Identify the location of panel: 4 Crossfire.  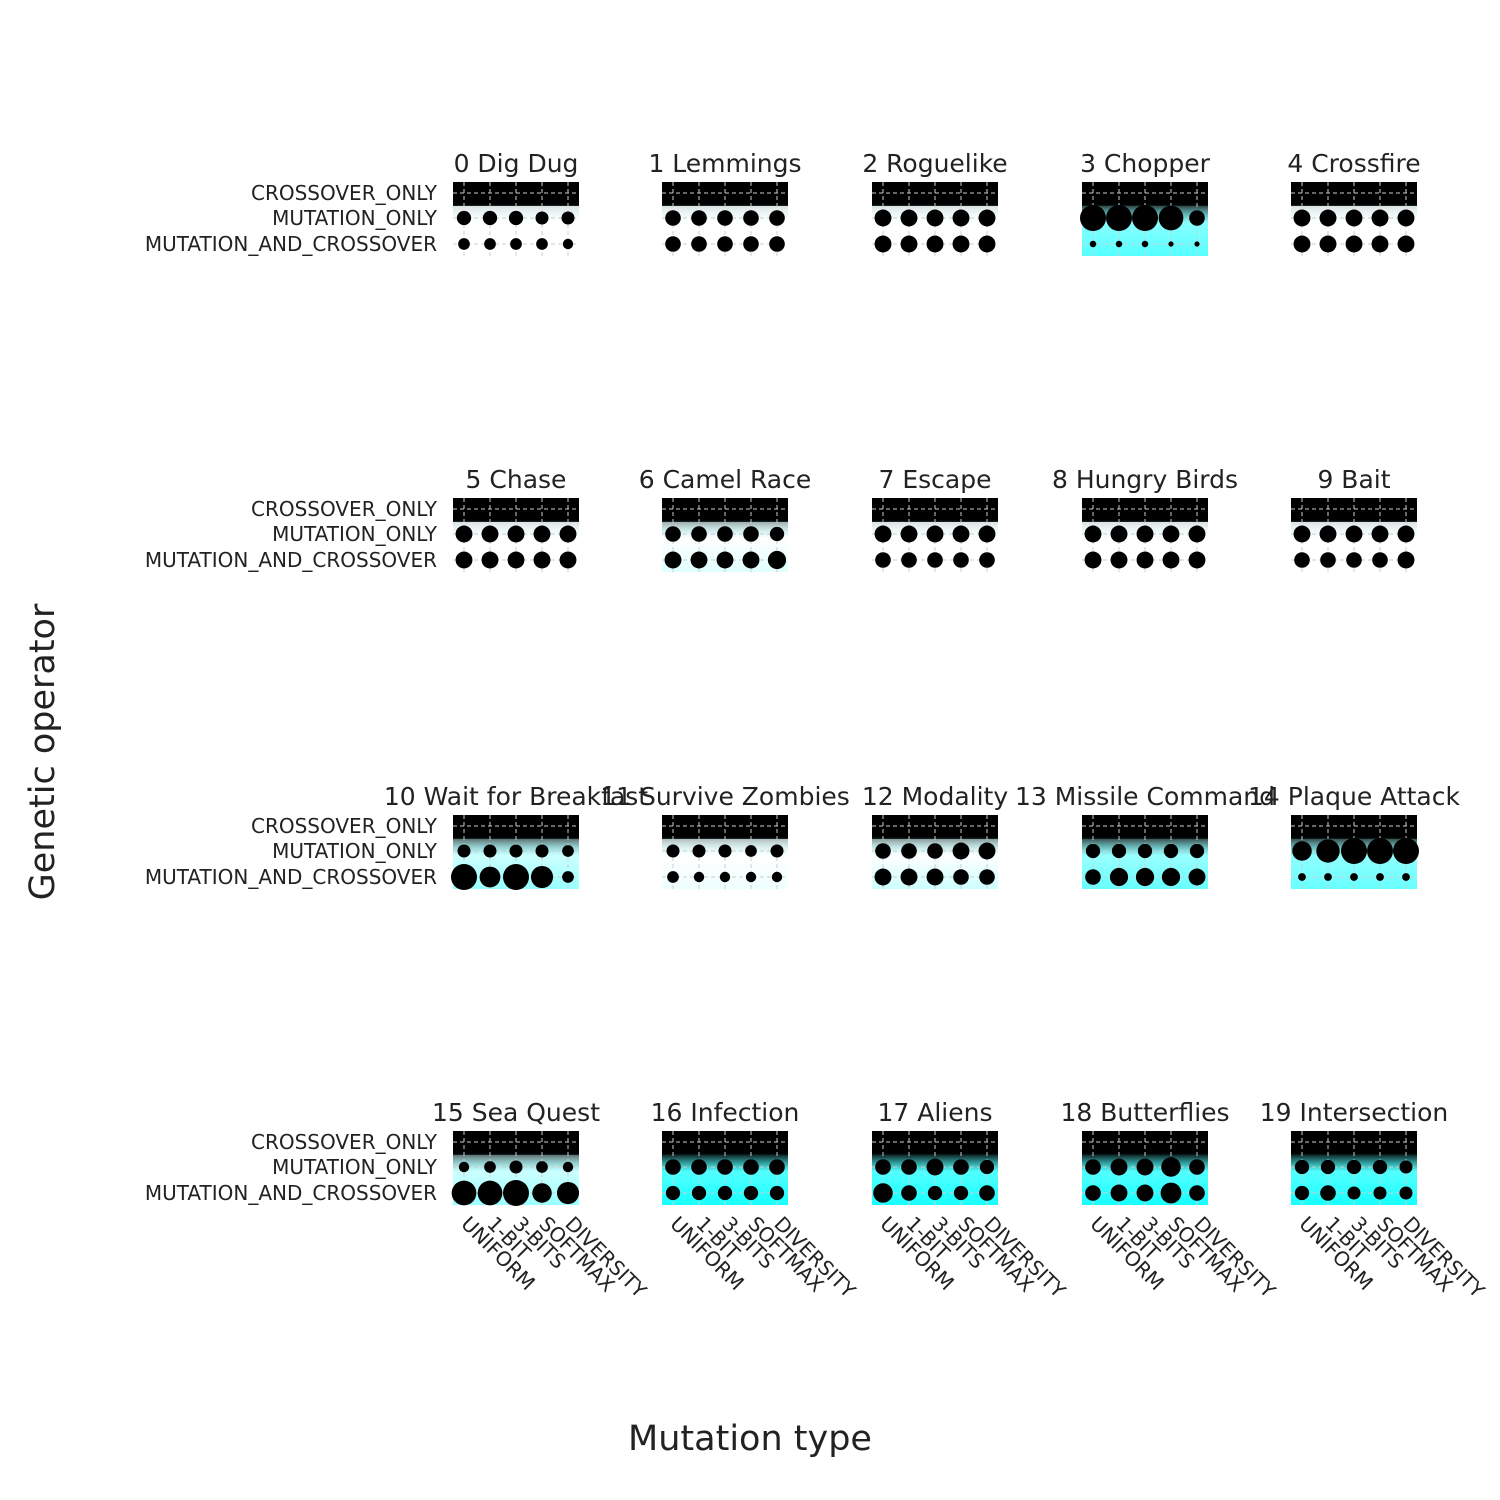
(1354, 202).